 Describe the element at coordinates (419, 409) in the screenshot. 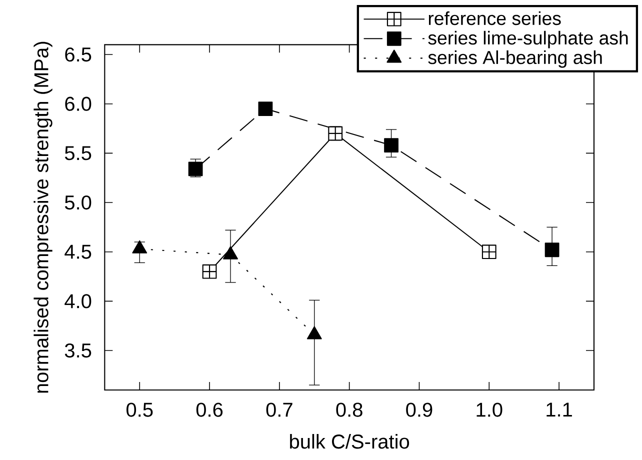

I see `x-tick-label: 0.9` at that location.